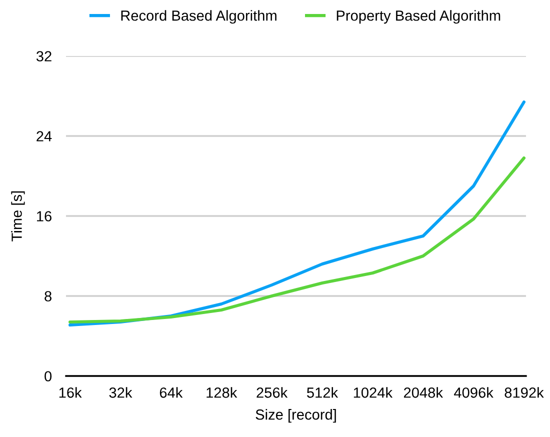  Describe the element at coordinates (322, 392) in the screenshot. I see `x-tick-label: 512k` at that location.